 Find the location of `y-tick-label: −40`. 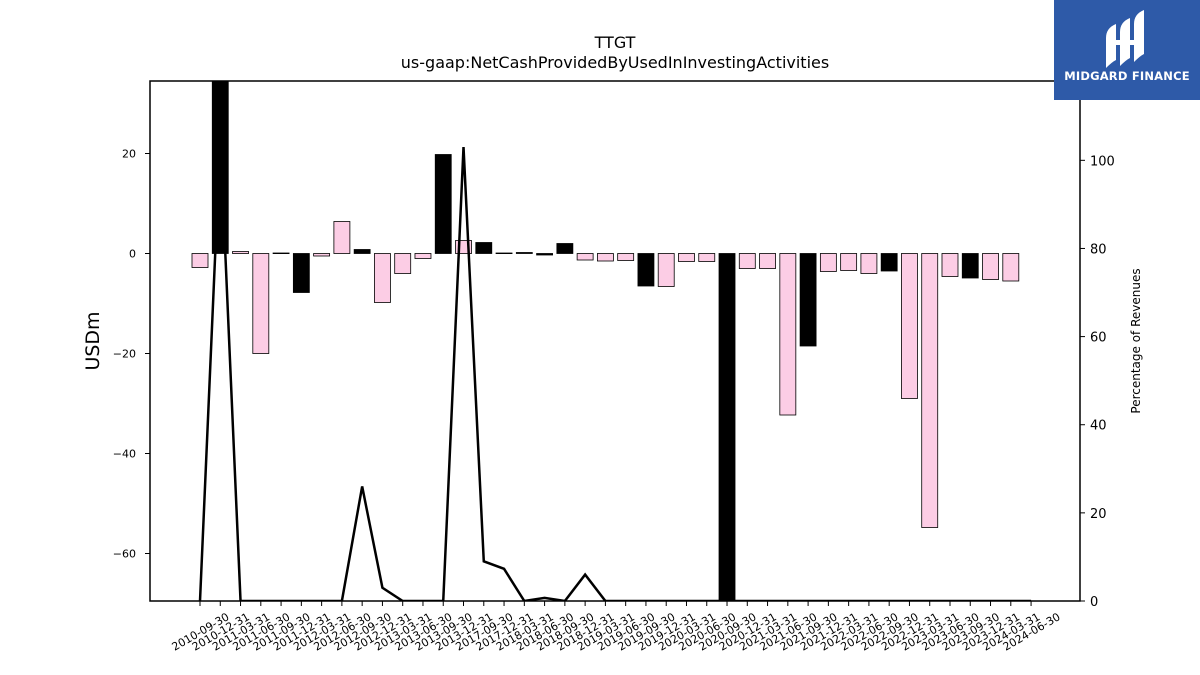

y-tick-label: −40 is located at coordinates (124, 454).